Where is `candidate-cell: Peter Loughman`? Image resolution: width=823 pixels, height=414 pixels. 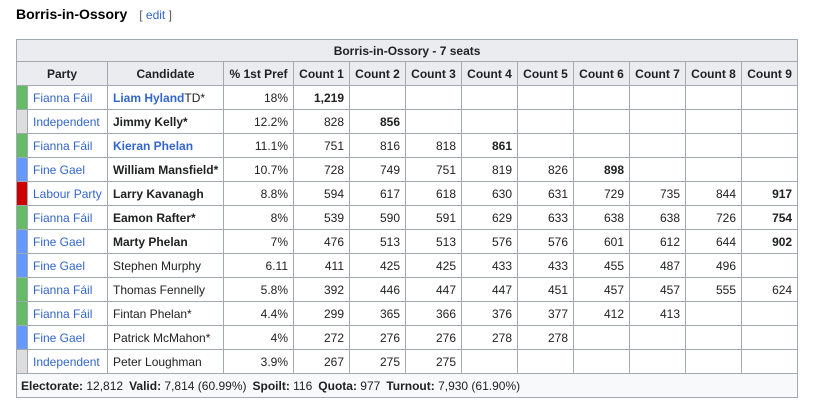
candidate-cell: Peter Loughman is located at coordinates (165, 361).